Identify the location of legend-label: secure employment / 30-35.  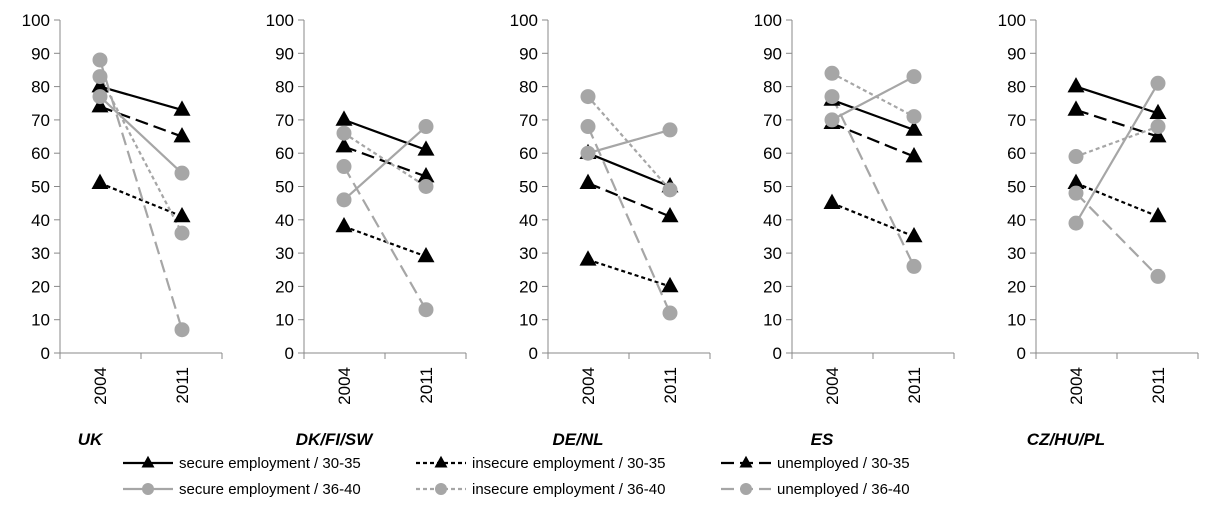
(270, 463).